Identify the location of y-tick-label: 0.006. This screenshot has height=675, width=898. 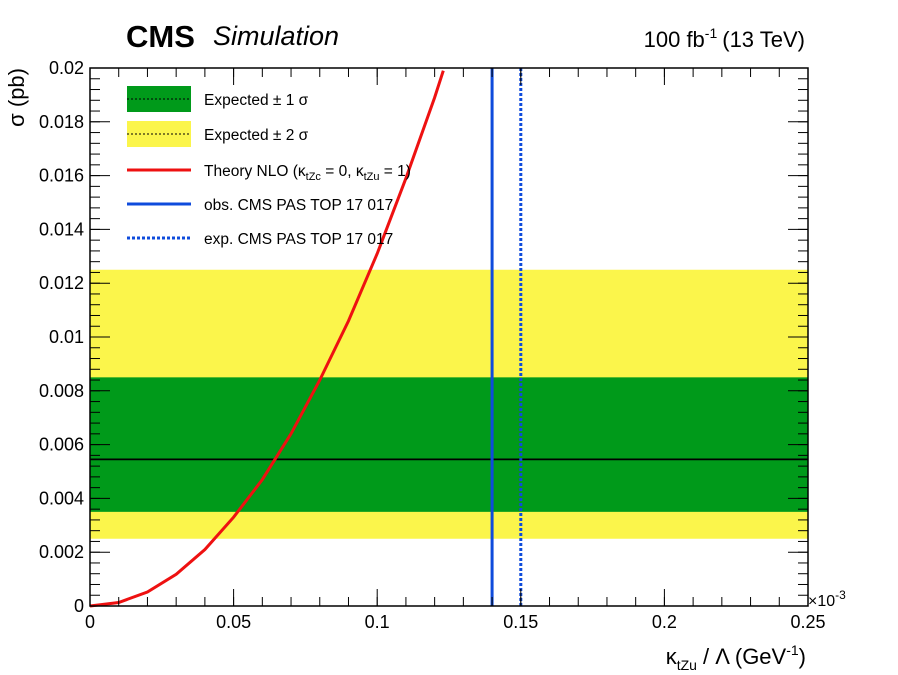
(61, 445).